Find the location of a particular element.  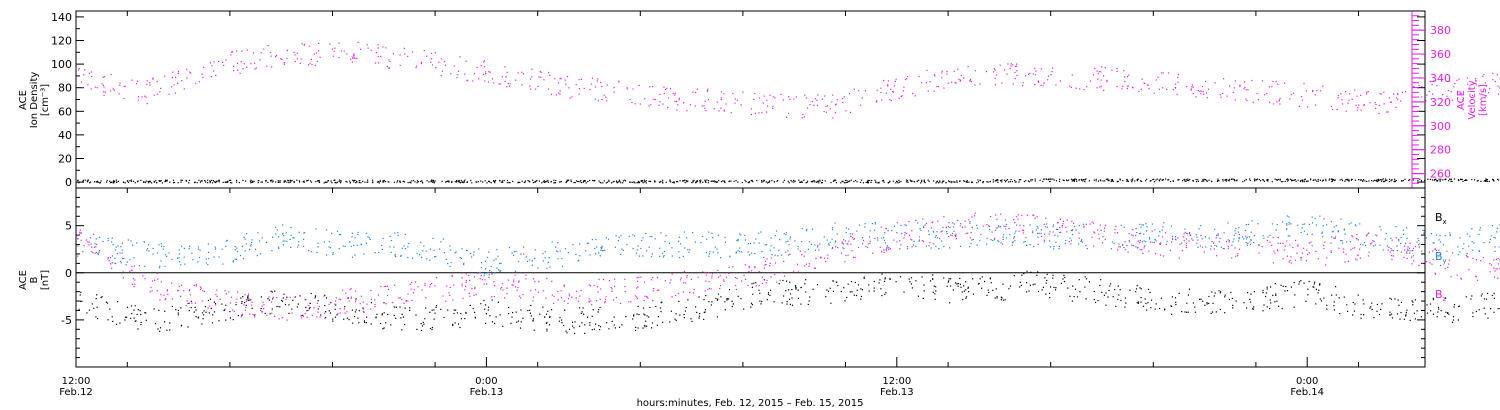

velocity-axis-label-line: [km/s] is located at coordinates (1483, 100).